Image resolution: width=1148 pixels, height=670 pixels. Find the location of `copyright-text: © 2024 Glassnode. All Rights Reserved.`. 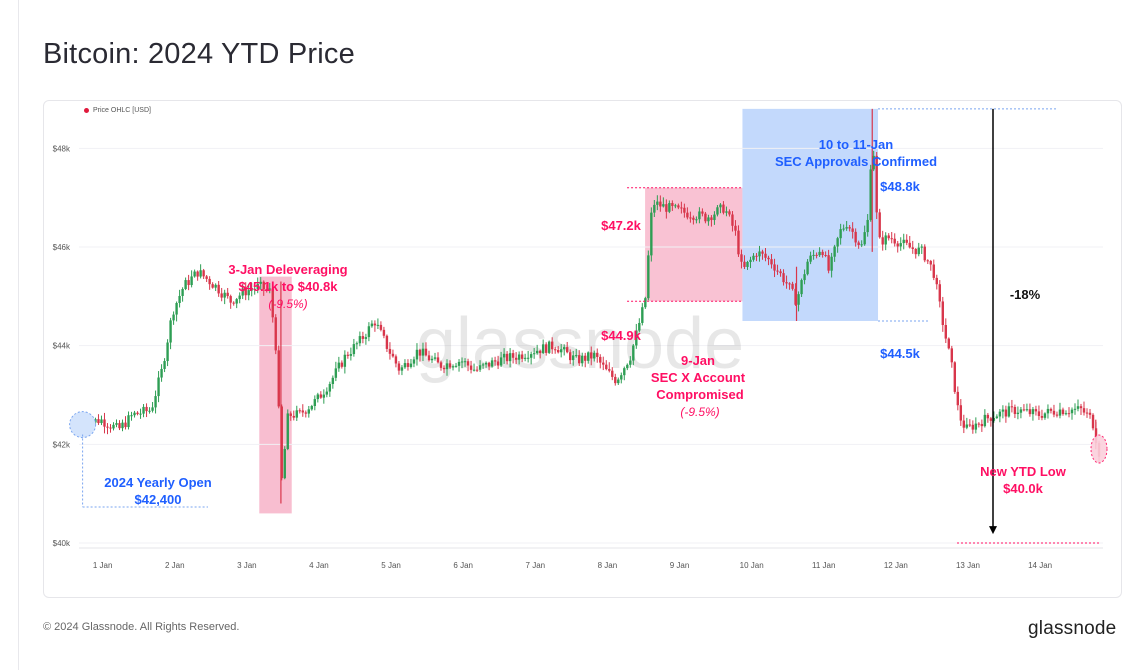

copyright-text: © 2024 Glassnode. All Rights Reserved. is located at coordinates (141, 627).